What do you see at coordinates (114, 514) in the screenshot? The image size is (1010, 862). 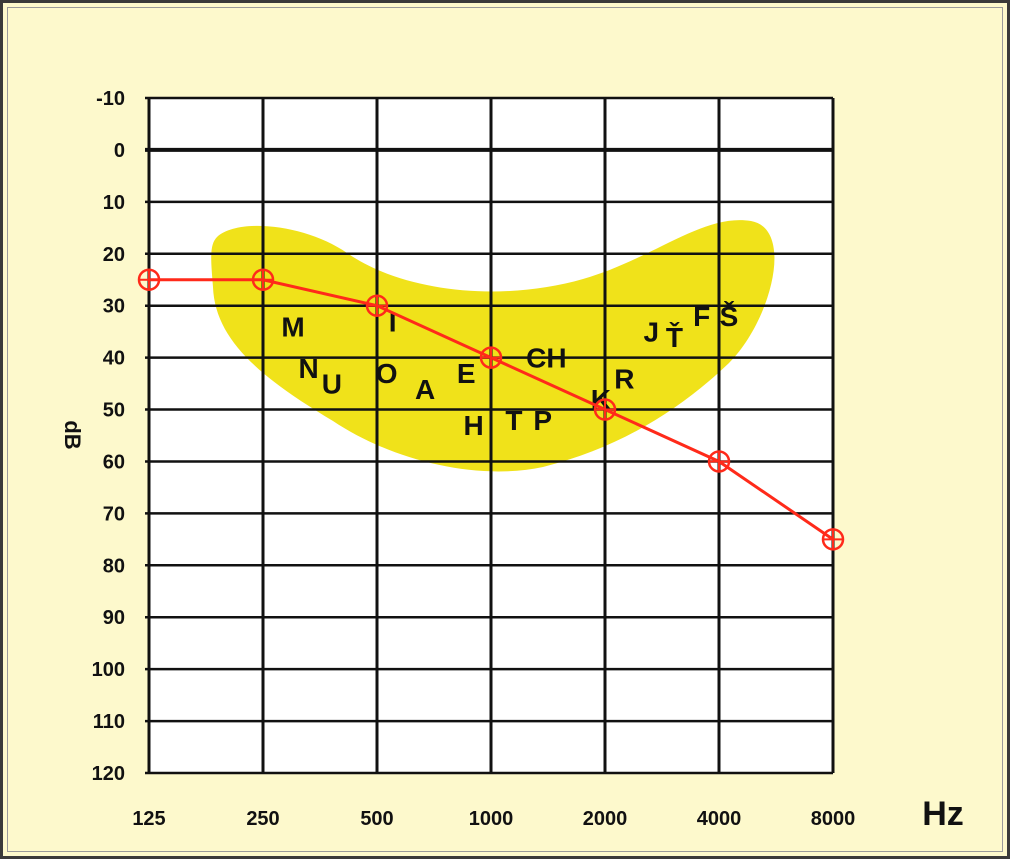 I see `y-tick-label: 70` at bounding box center [114, 514].